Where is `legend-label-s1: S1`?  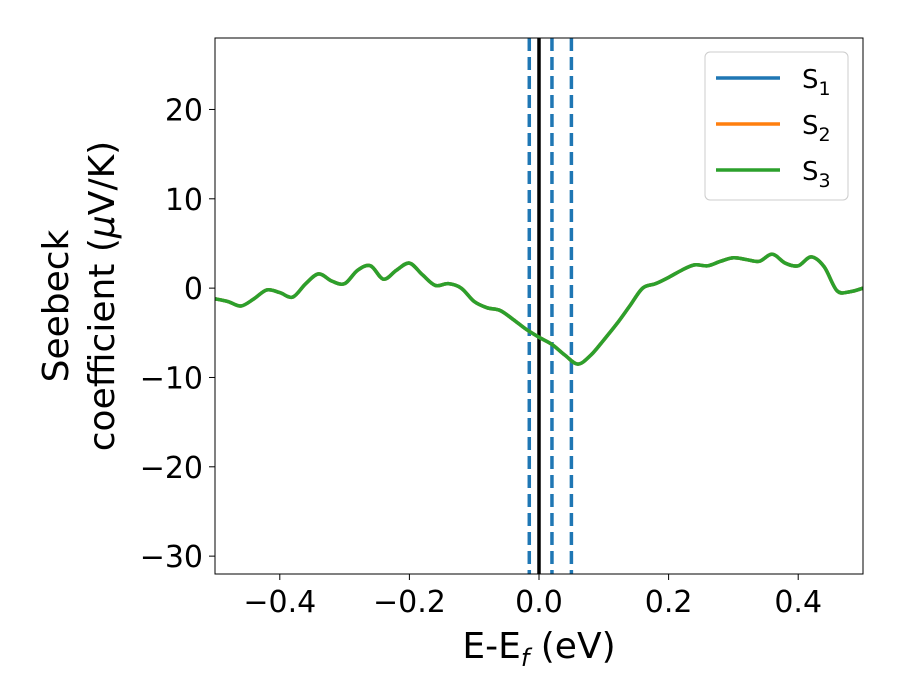 legend-label-s1: S1 is located at coordinates (816, 82).